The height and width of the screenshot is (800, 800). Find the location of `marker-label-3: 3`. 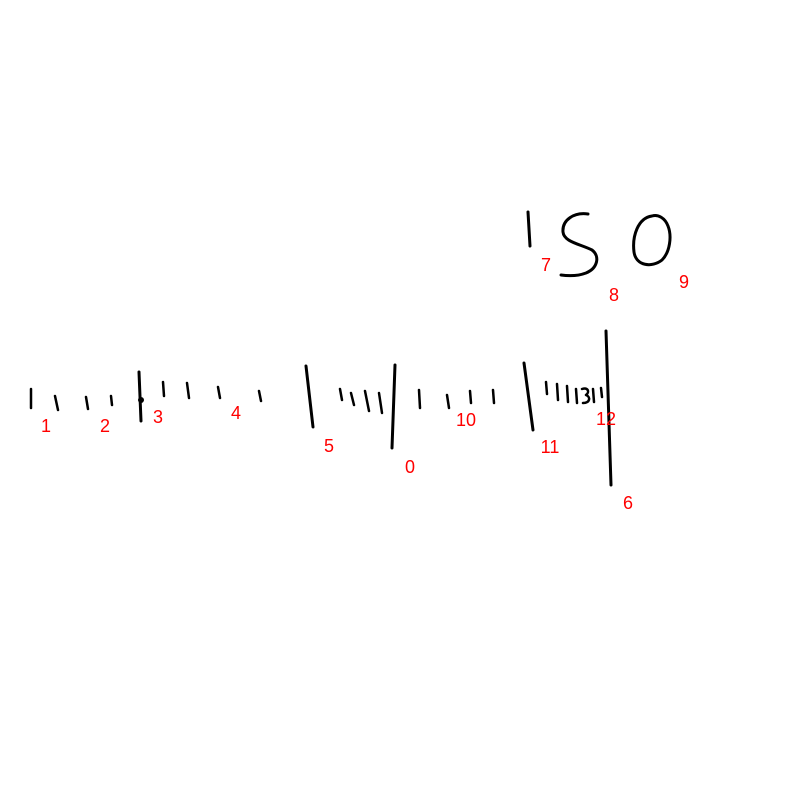

marker-label-3: 3 is located at coordinates (158, 417).